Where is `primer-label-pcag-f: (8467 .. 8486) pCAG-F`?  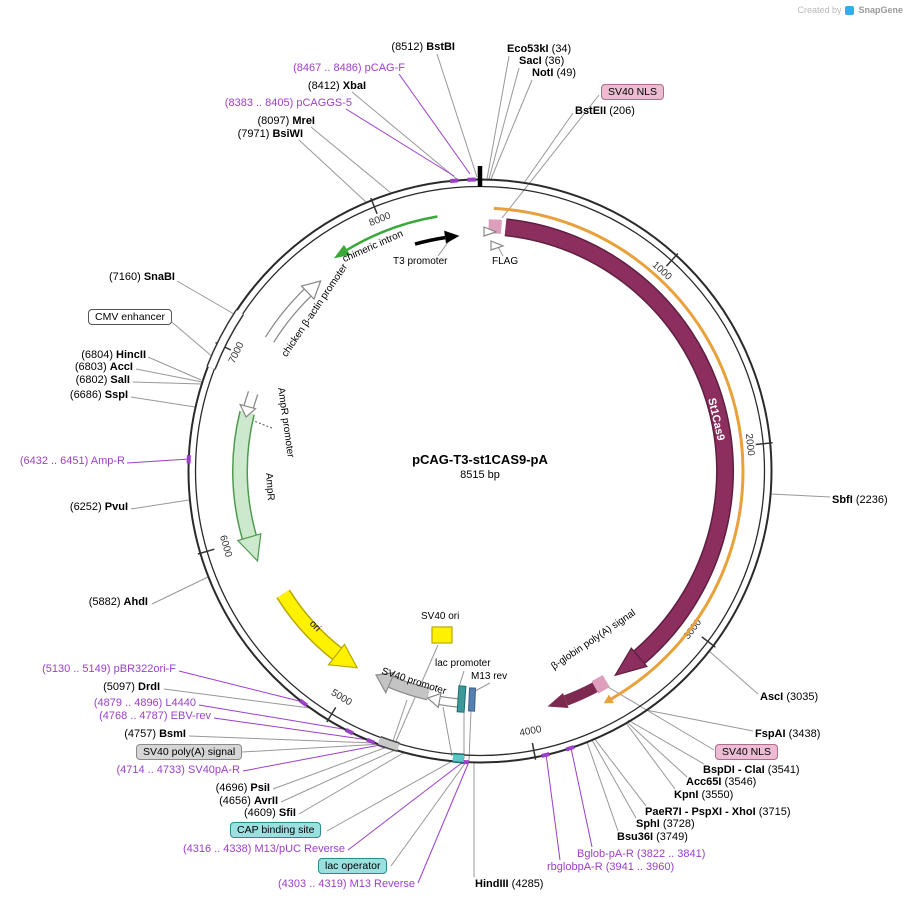
primer-label-pcag-f: (8467 .. 8486) pCAG-F is located at coordinates (349, 68).